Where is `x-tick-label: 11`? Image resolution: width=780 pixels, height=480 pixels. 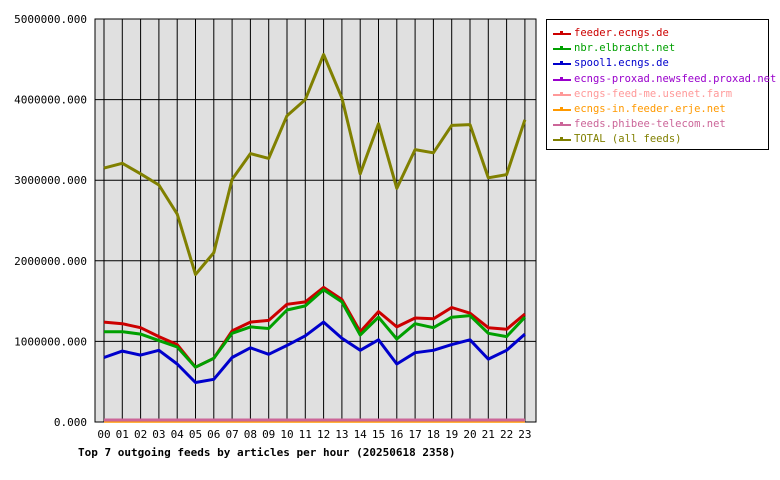 x-tick-label: 11 is located at coordinates (305, 434).